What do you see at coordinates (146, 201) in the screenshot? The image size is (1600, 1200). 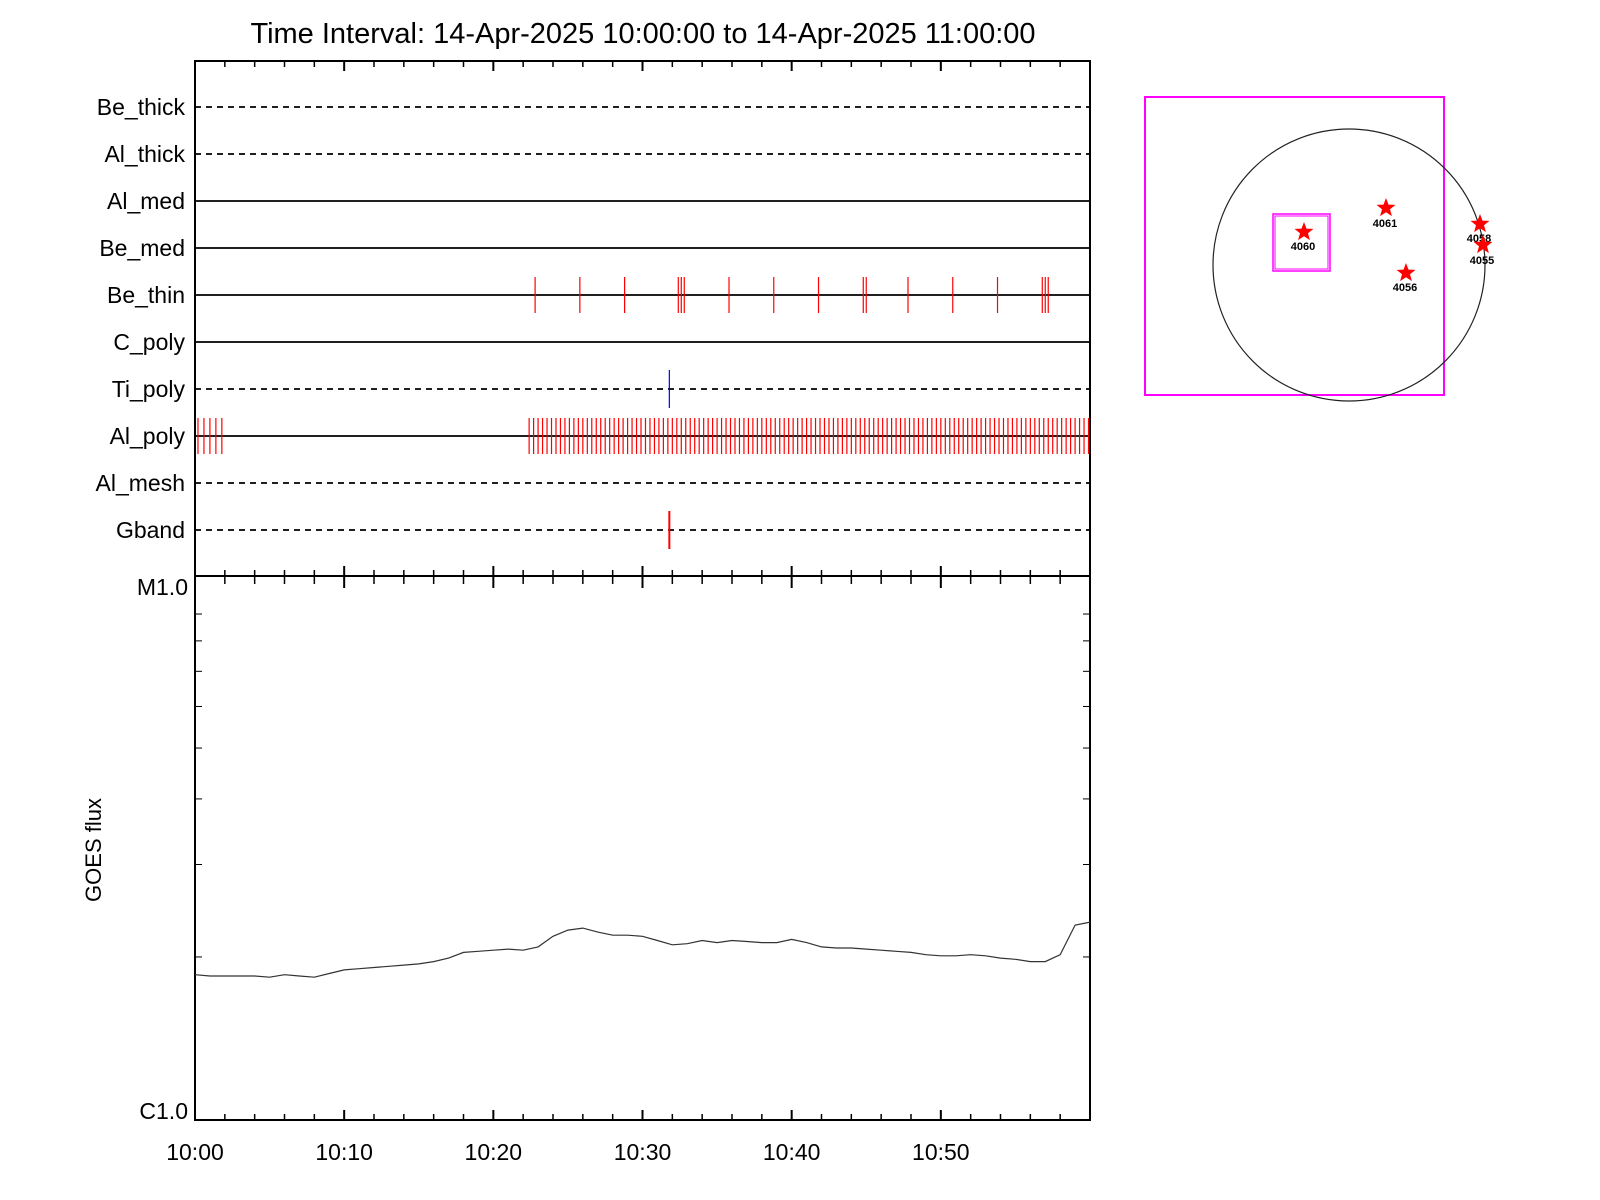 I see `channel-label: Al_med` at bounding box center [146, 201].